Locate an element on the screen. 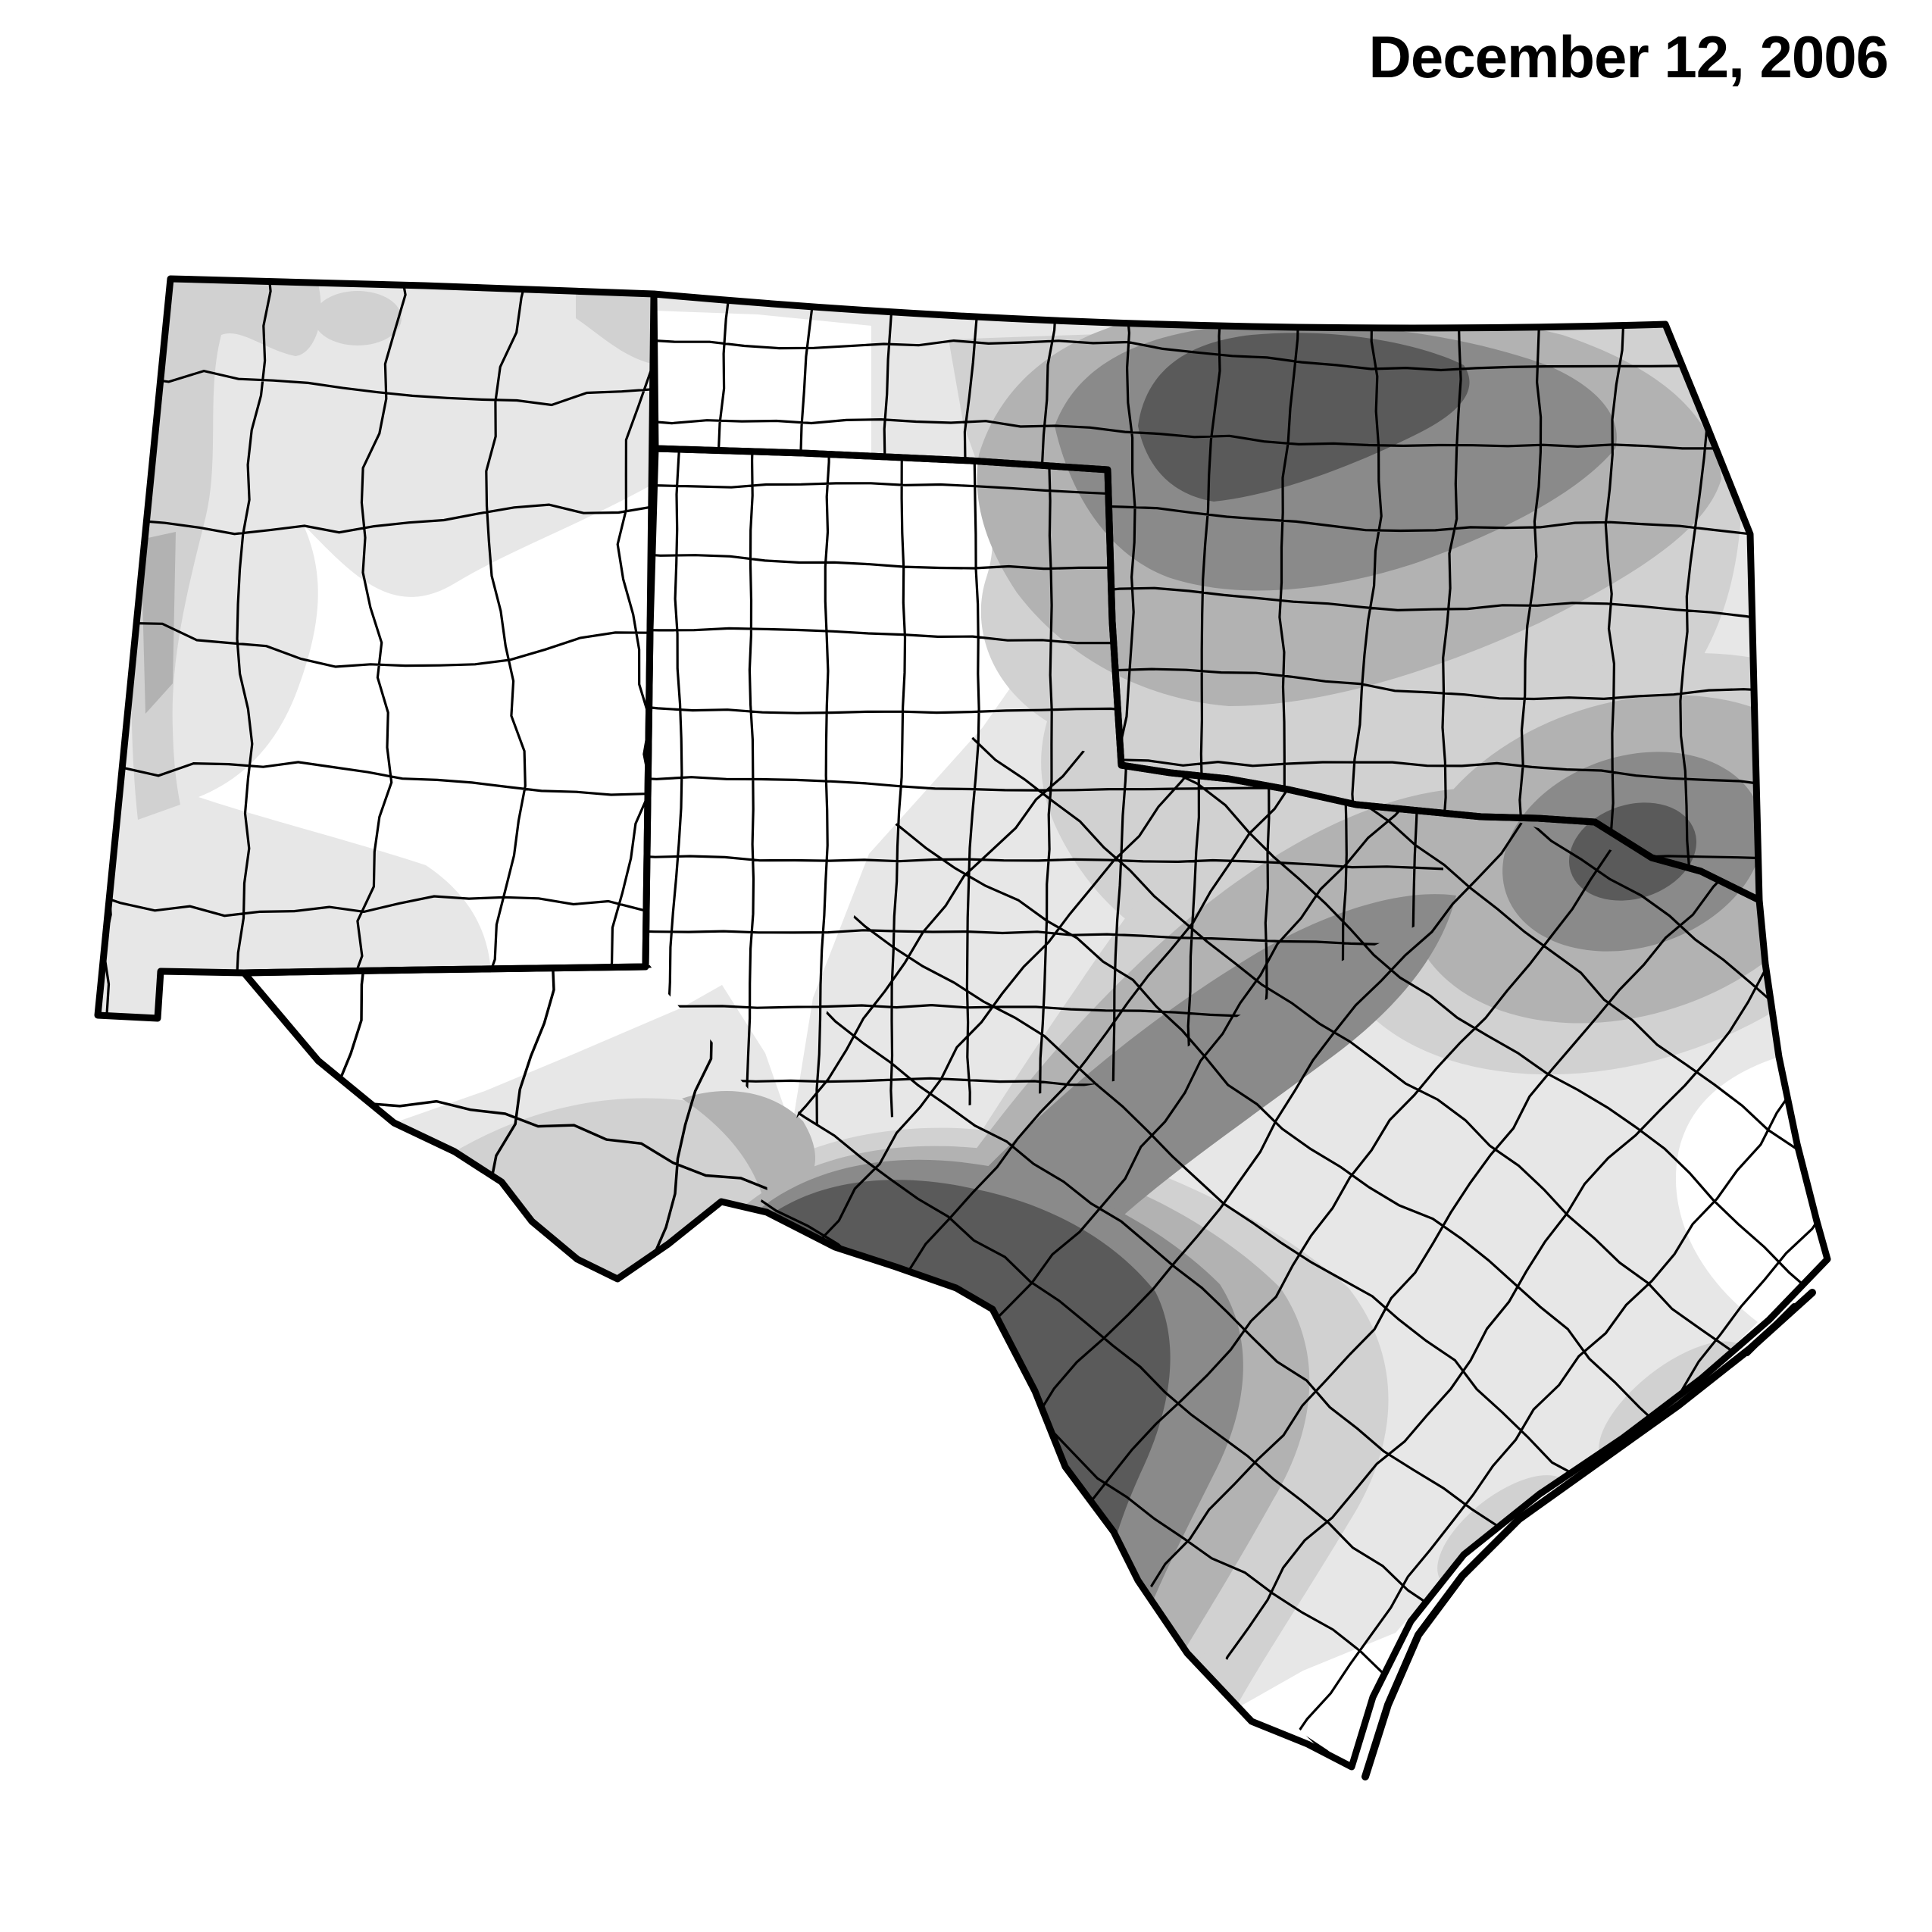 This screenshot has width=1932, height=1932. gulf-coast-barrier-islands is located at coordinates (1588, 1534).